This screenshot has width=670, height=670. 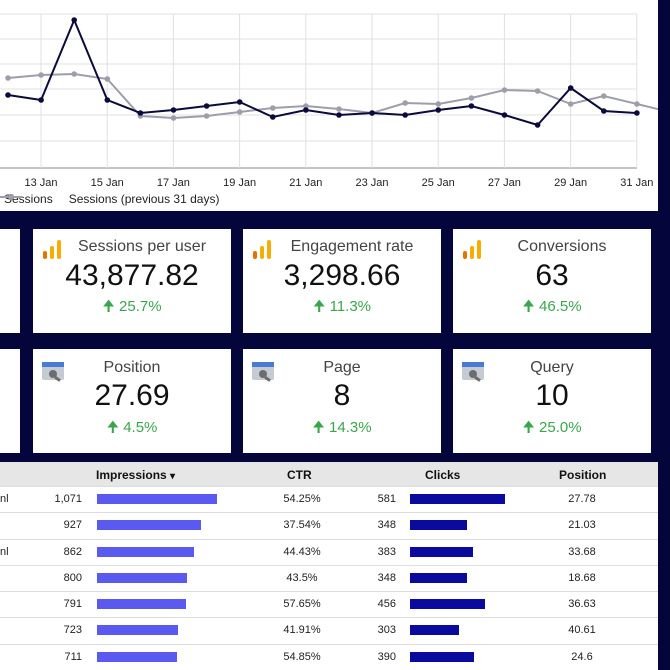 What do you see at coordinates (636, 183) in the screenshot?
I see `x-tick-label: 31 Jan` at bounding box center [636, 183].